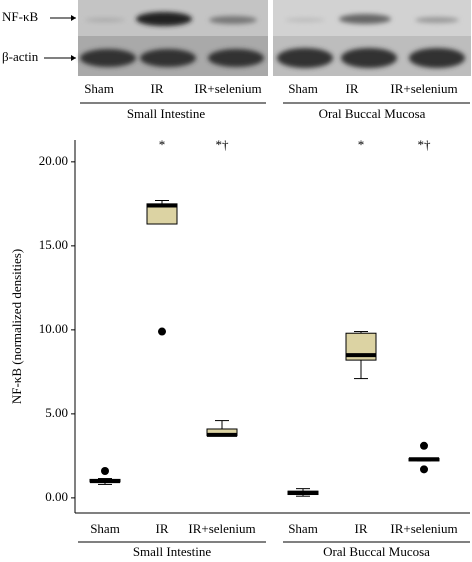 This screenshot has height=562, width=472. Describe the element at coordinates (53, 160) in the screenshot. I see `y-tick-label: 20.00` at that location.